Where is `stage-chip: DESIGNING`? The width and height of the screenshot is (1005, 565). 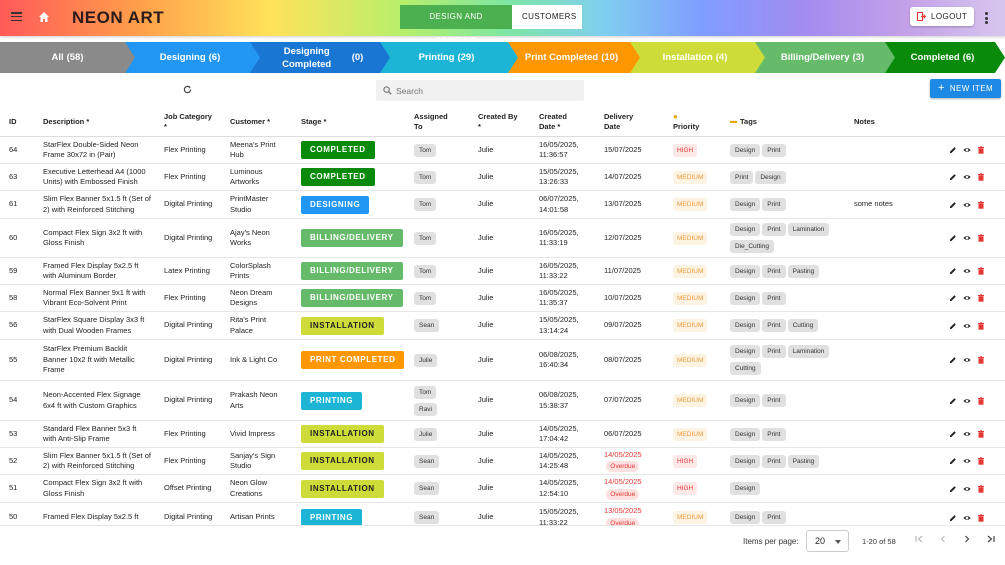
stage-chip: DESIGNING is located at coordinates (335, 204).